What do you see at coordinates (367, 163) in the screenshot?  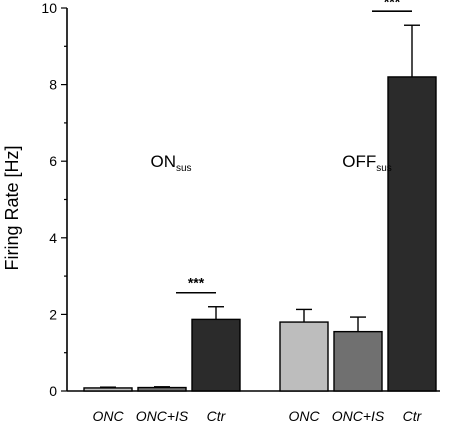 I see `group-label: OFFsus` at bounding box center [367, 163].